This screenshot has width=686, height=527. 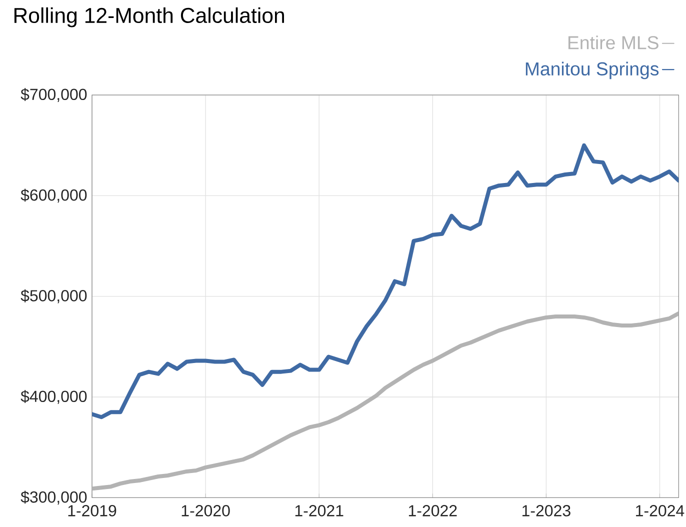 What do you see at coordinates (149, 17) in the screenshot?
I see `chart-title: Rolling 12-Month Calculation` at bounding box center [149, 17].